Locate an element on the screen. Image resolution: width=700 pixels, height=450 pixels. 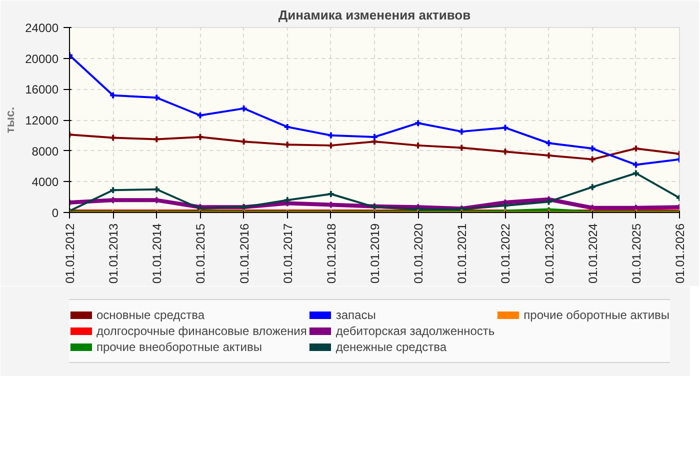
legend-label: прочие внеоборотные активы is located at coordinates (179, 347).